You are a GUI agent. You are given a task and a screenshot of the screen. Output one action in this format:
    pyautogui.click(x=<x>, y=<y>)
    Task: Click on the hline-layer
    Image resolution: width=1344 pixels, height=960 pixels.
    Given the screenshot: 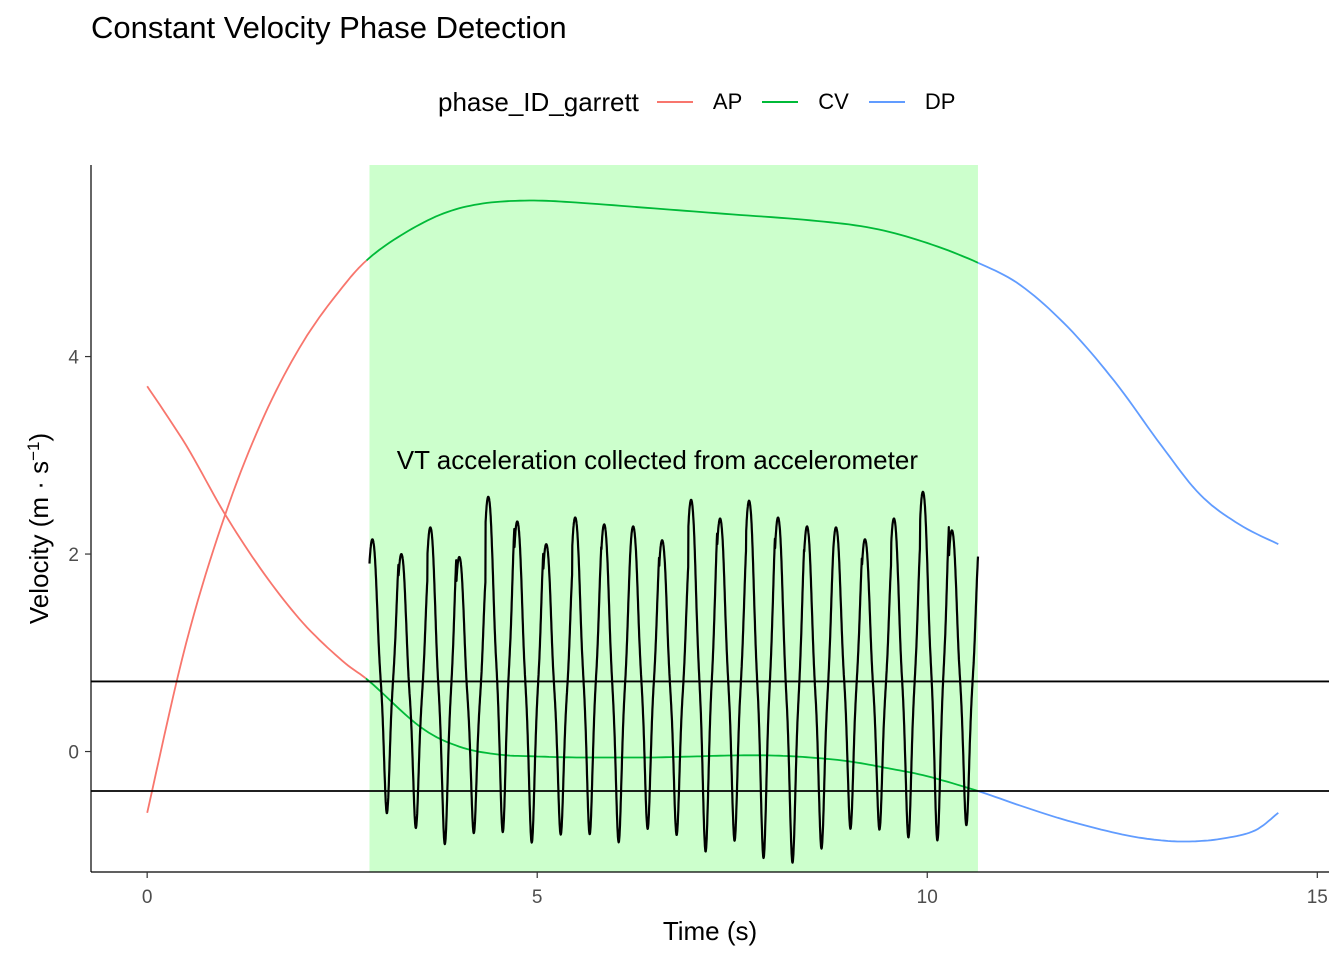 What is the action you would take?
    pyautogui.click(x=710, y=736)
    